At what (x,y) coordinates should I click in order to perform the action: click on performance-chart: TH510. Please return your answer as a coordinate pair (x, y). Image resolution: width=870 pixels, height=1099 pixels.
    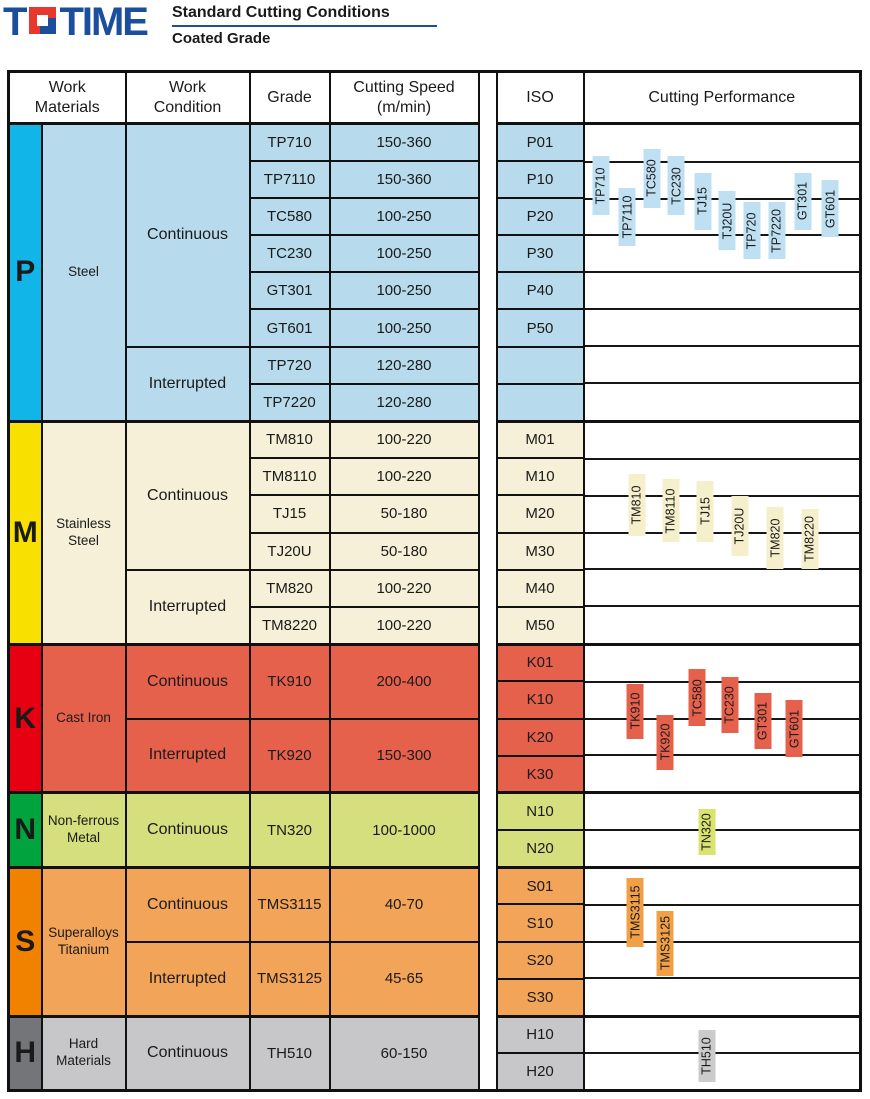
    Looking at the image, I should click on (722, 1053).